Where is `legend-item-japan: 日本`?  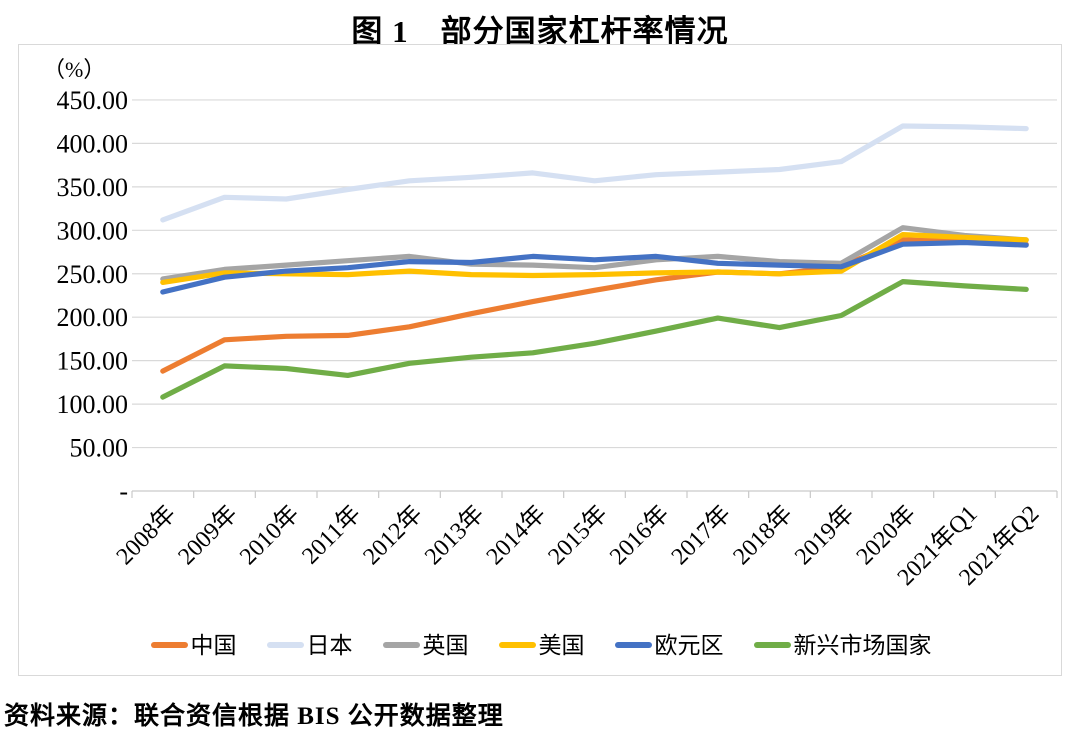 legend-item-japan: 日本 is located at coordinates (309, 645).